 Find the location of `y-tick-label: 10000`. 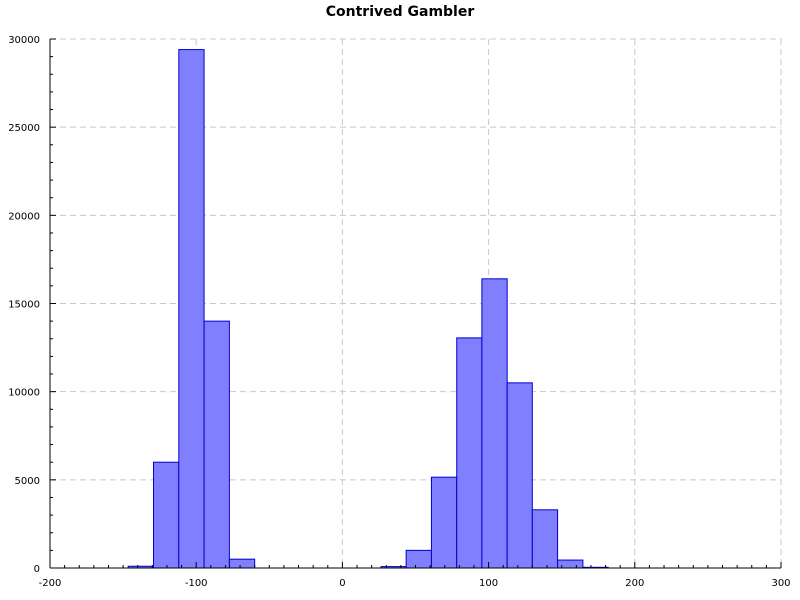

y-tick-label: 10000 is located at coordinates (24, 393).